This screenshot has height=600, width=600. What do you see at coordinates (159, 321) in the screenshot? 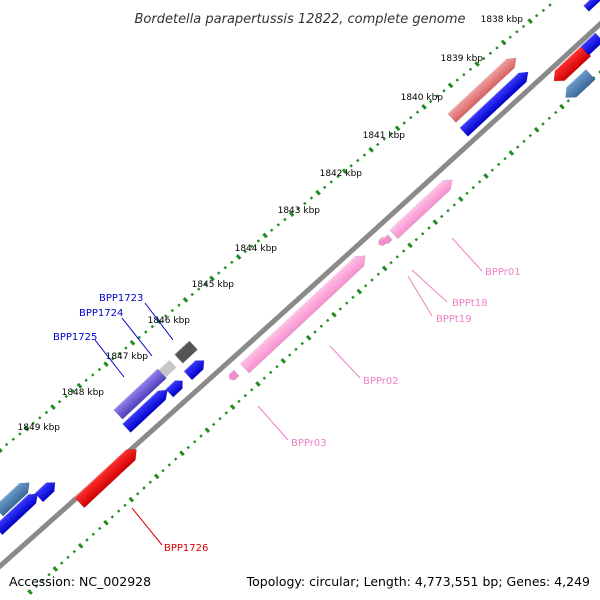
I see `leader-bpp1723` at bounding box center [159, 321].